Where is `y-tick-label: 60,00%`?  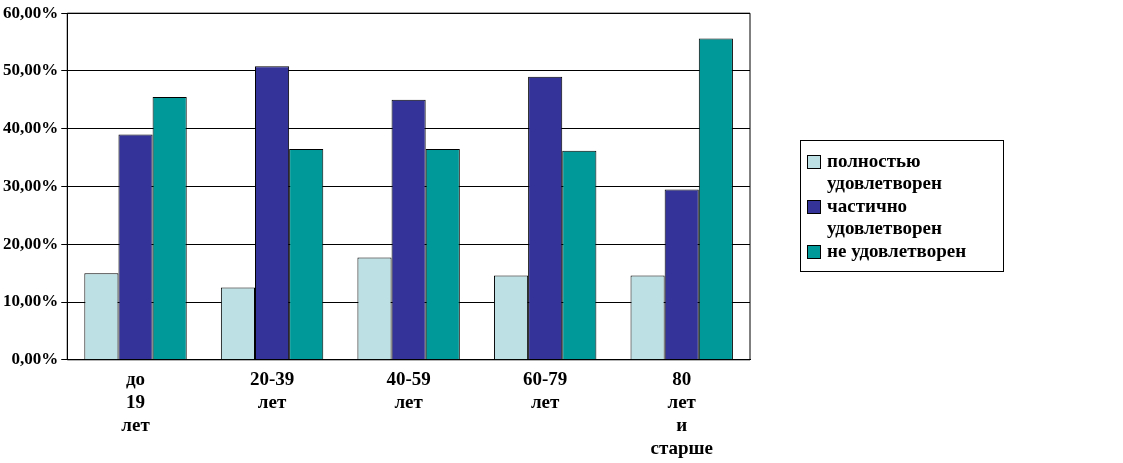 y-tick-label: 60,00% is located at coordinates (31, 12).